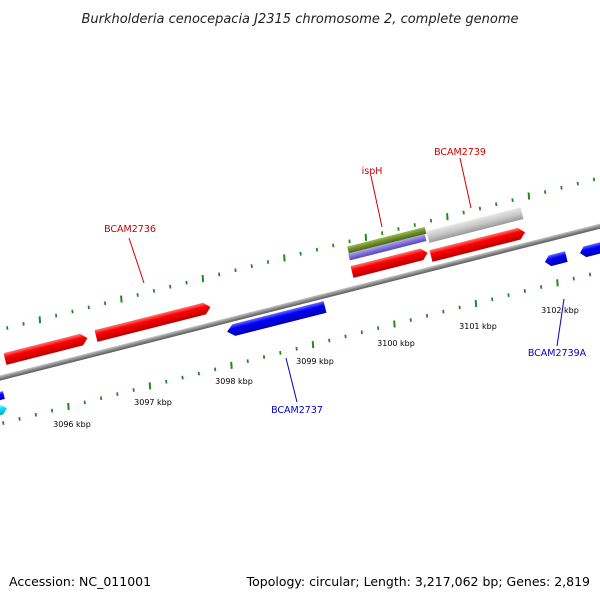 The width and height of the screenshot is (600, 600). Describe the element at coordinates (475, 225) in the screenshot. I see `feature-BCAM2739-gray` at that location.